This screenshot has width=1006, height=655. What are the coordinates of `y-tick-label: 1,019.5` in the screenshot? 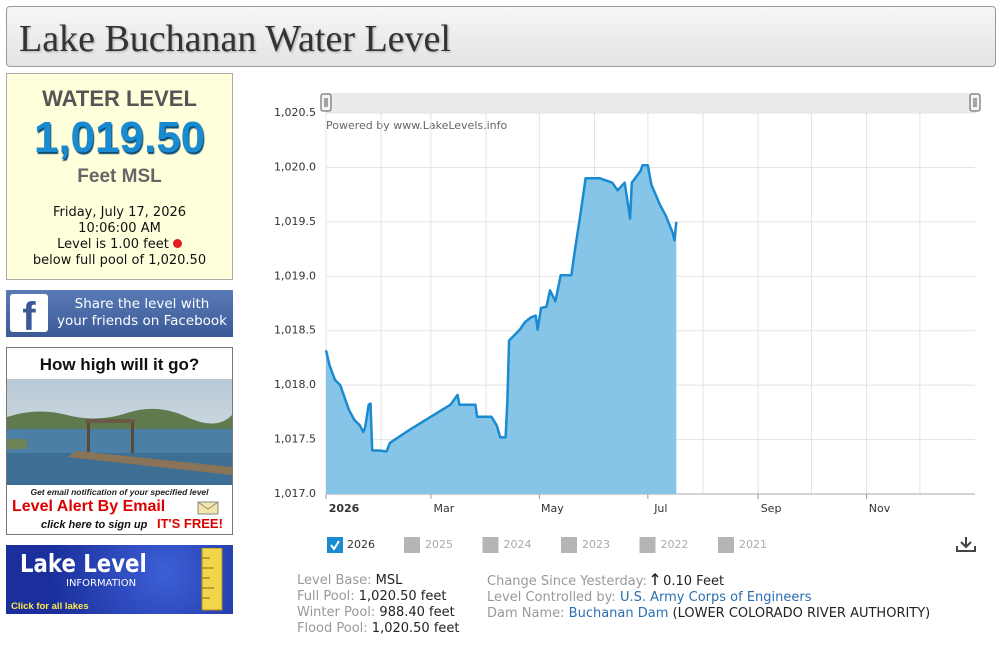 It's located at (295, 221).